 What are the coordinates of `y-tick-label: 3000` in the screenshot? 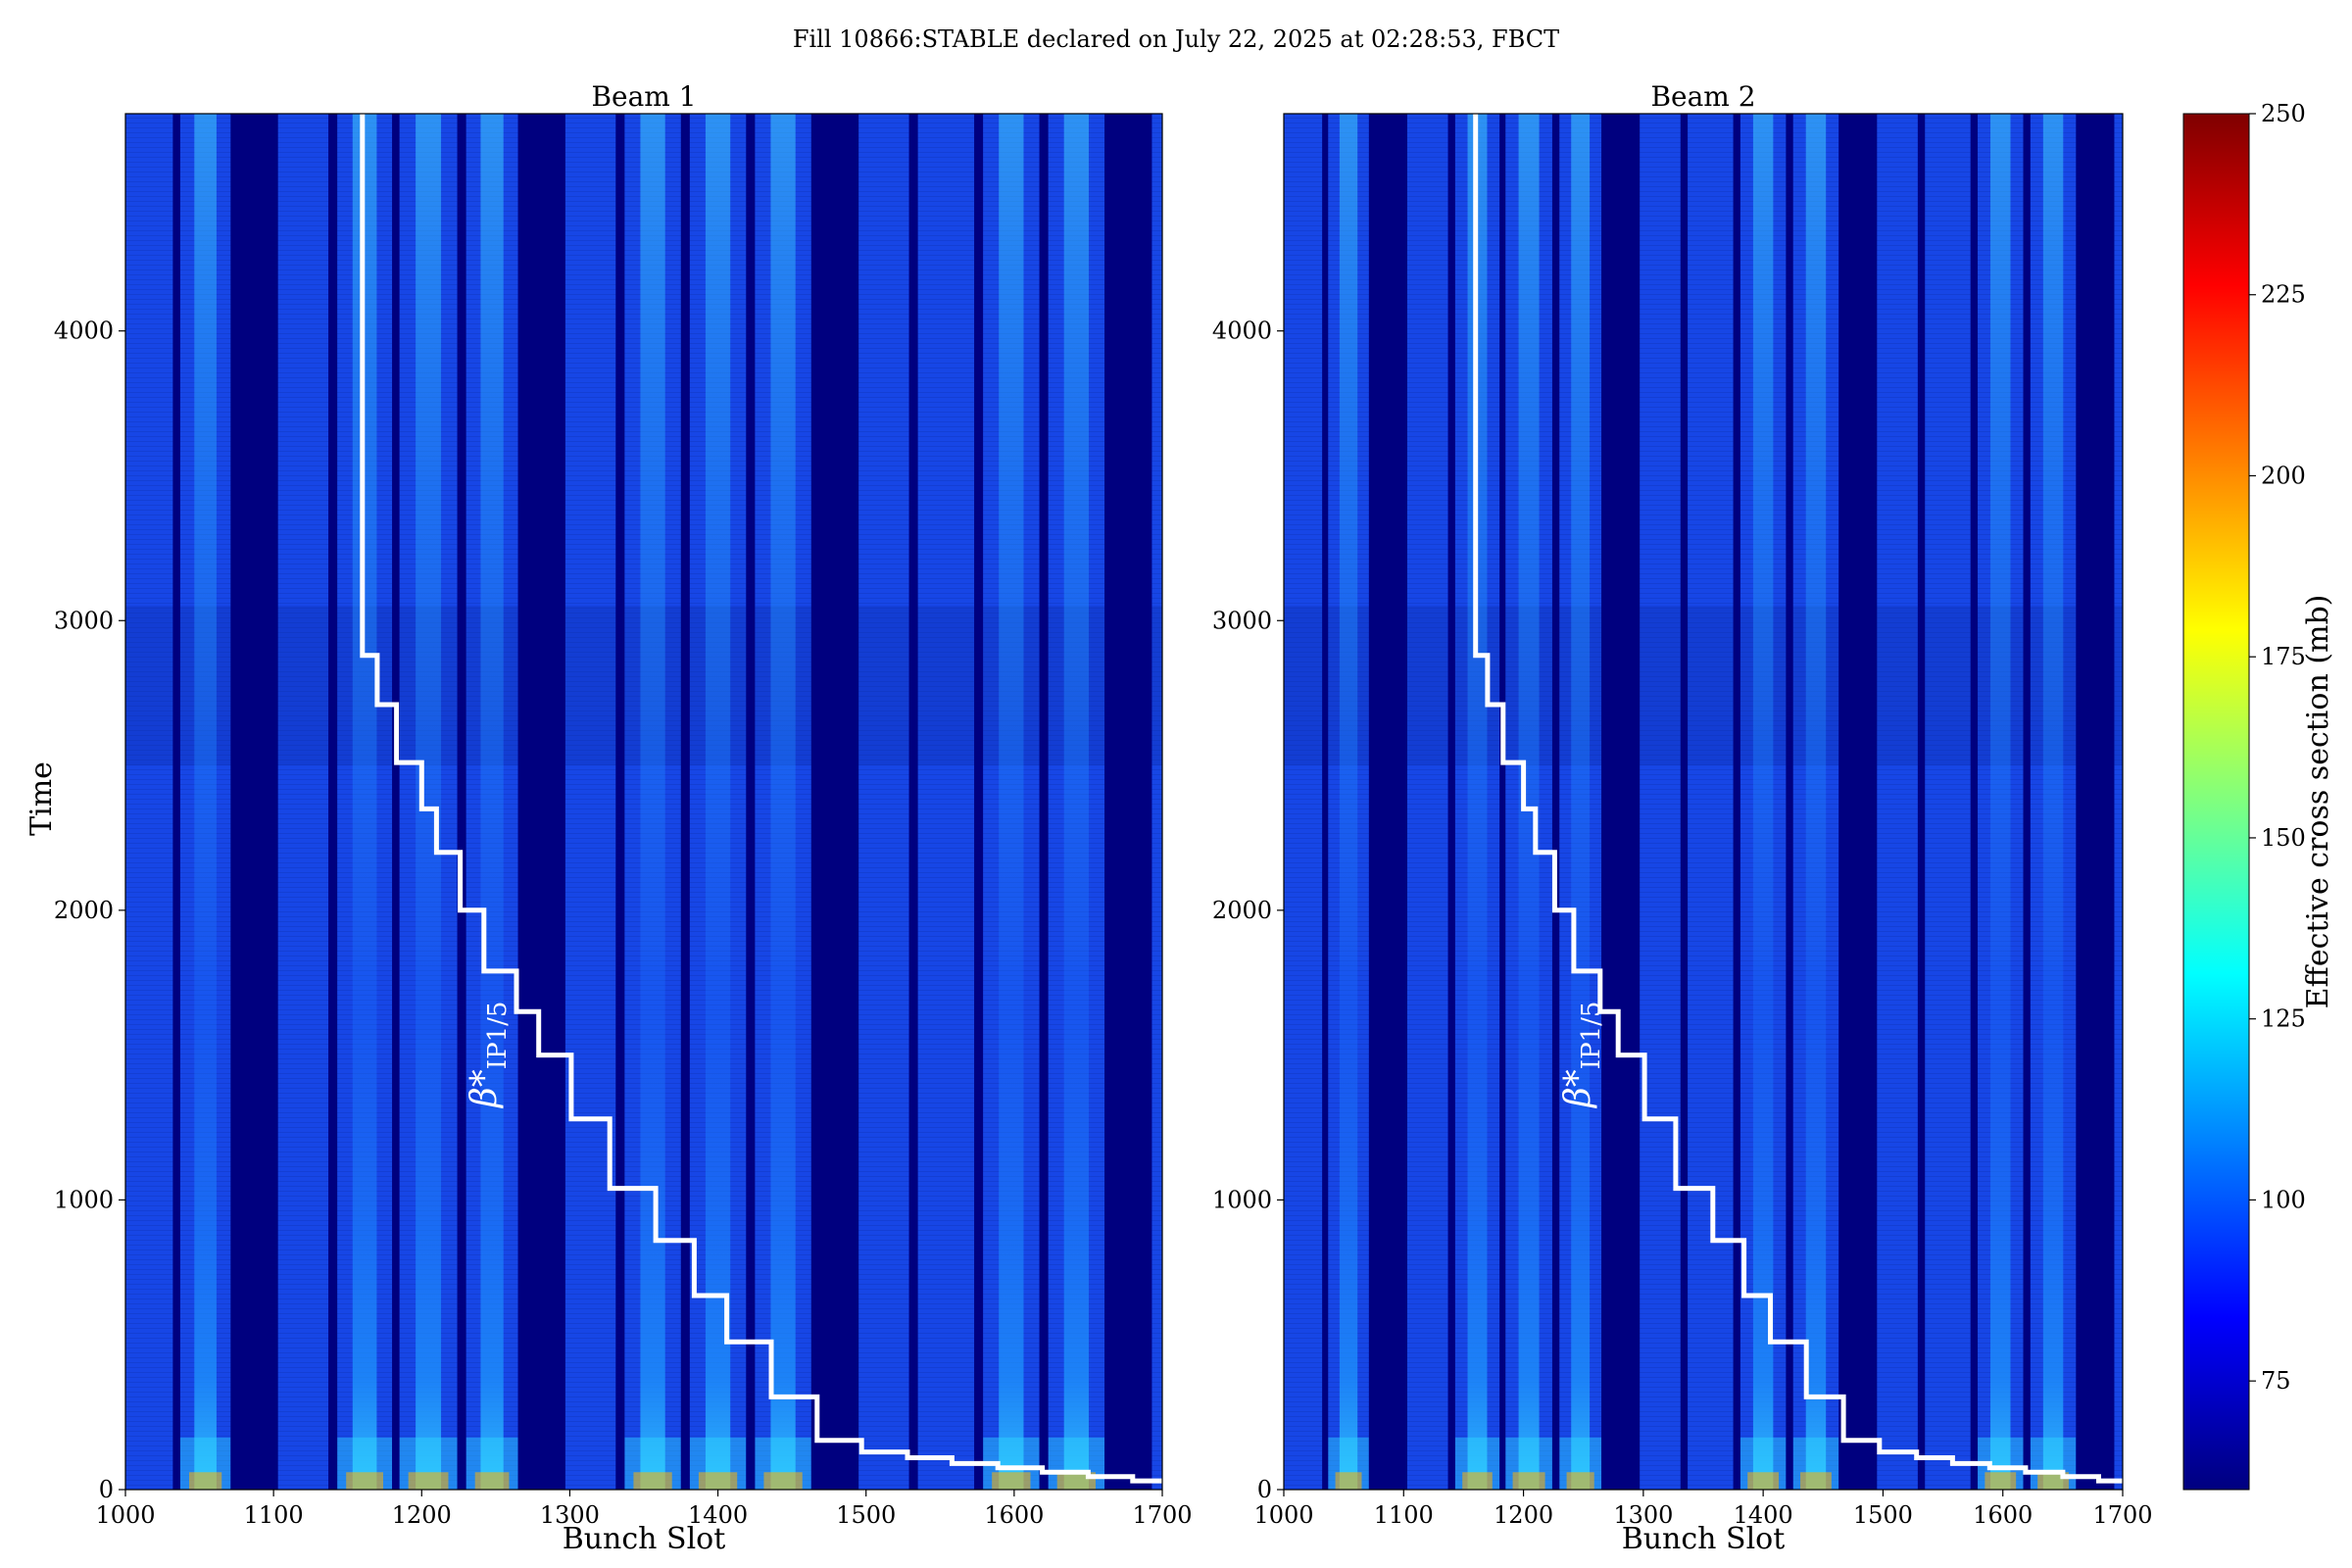 It's located at (1242, 620).